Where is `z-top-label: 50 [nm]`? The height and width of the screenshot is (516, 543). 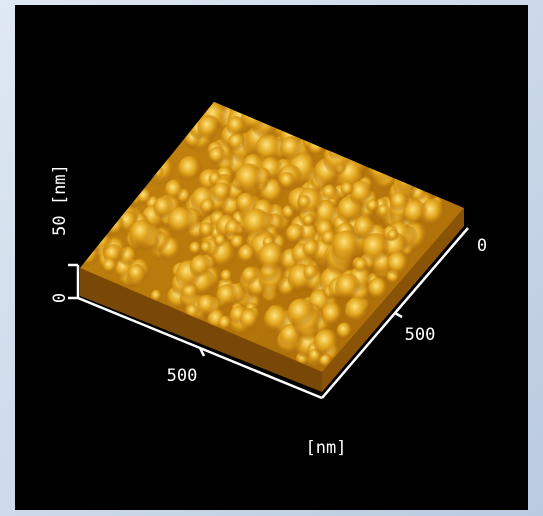
z-top-label: 50 [nm] is located at coordinates (60, 200).